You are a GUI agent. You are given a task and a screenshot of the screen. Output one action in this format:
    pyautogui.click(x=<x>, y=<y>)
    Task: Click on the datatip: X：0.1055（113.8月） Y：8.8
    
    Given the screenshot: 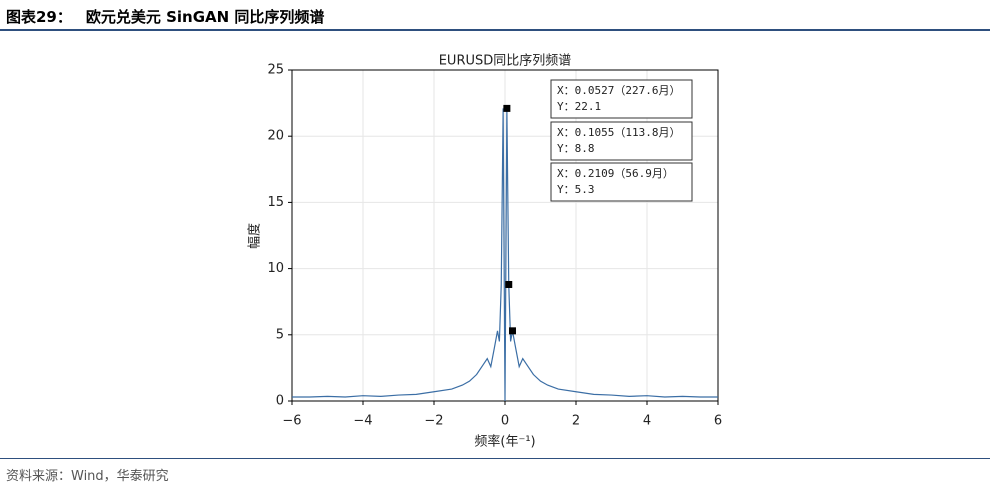 What is the action you would take?
    pyautogui.click(x=621, y=141)
    